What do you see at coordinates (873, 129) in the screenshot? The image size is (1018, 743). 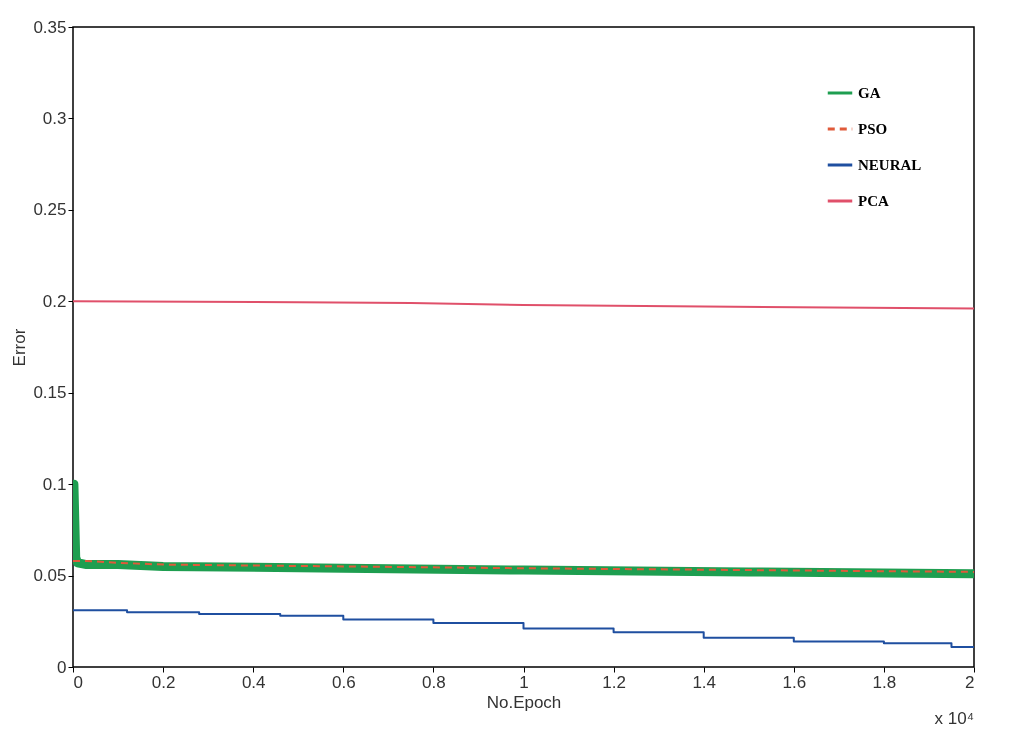 I see `legend-label: PSO` at bounding box center [873, 129].